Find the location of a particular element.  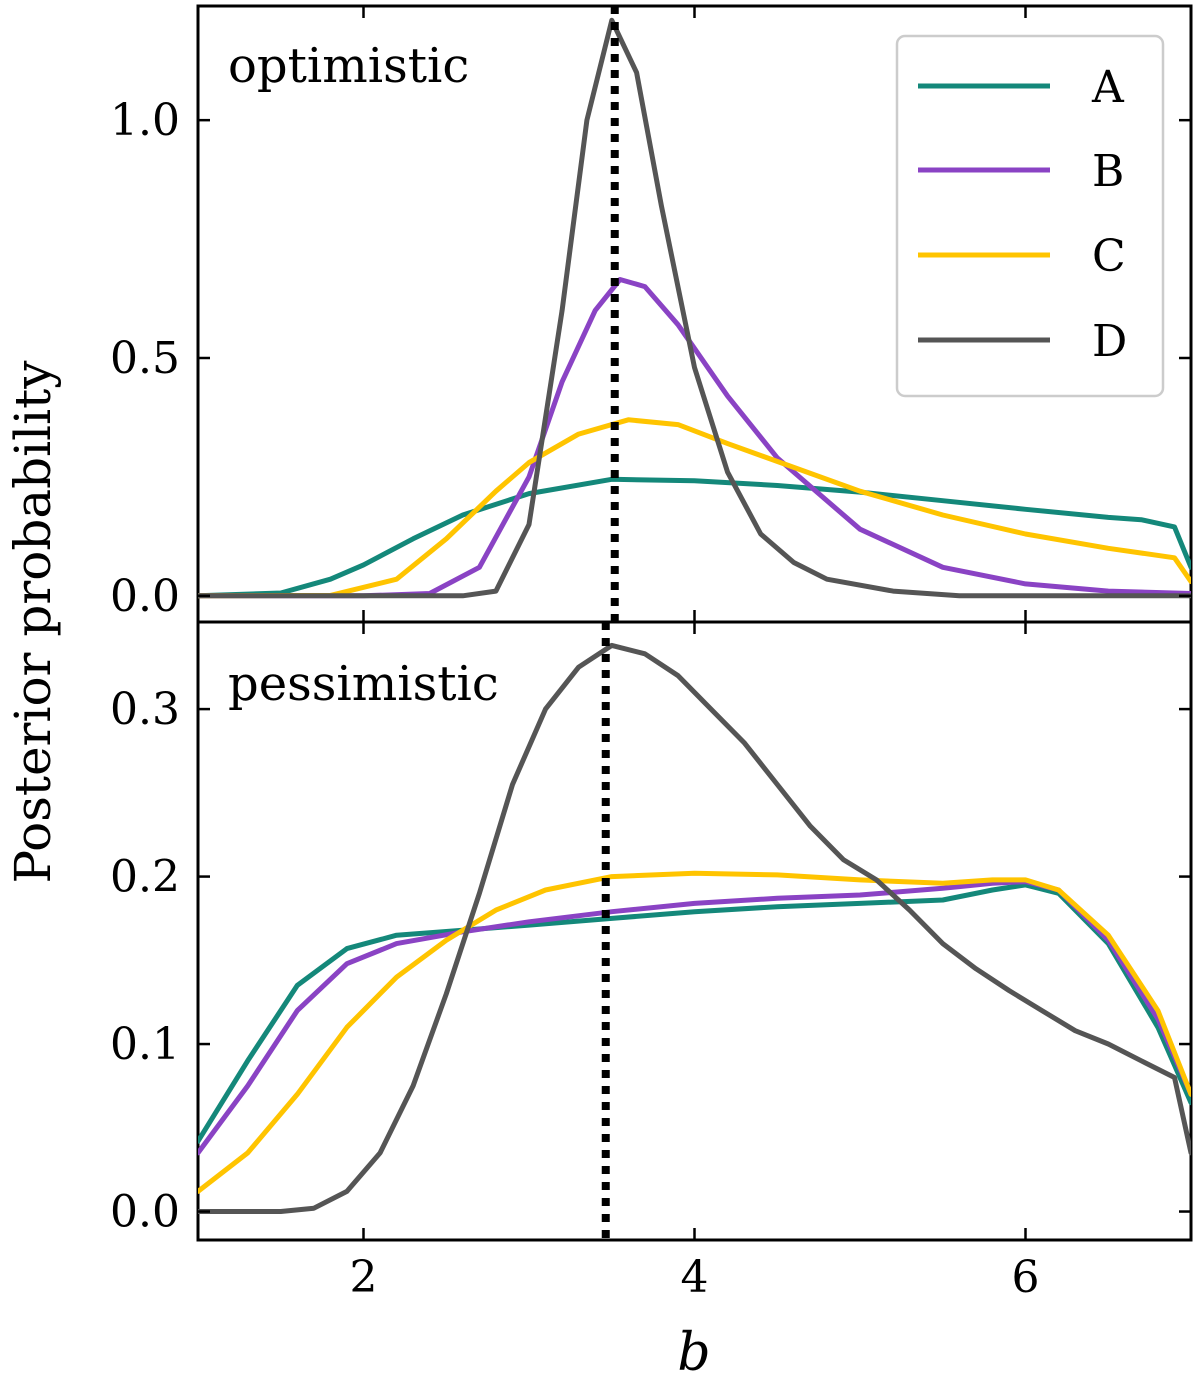

legend-frame is located at coordinates (1030, 216).